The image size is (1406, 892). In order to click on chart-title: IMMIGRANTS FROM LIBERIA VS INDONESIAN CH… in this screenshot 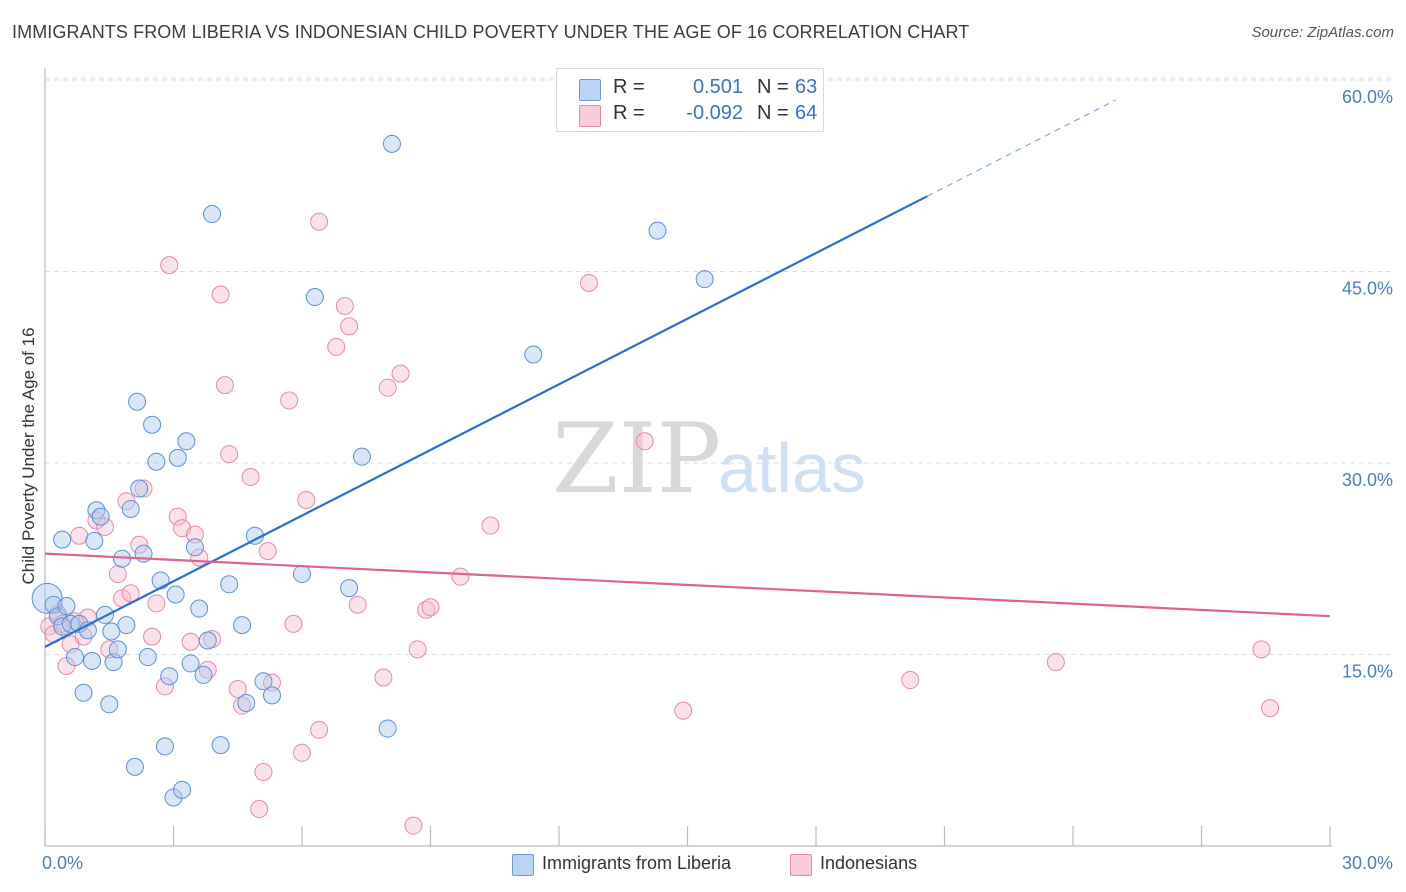, I will do `click(491, 32)`.